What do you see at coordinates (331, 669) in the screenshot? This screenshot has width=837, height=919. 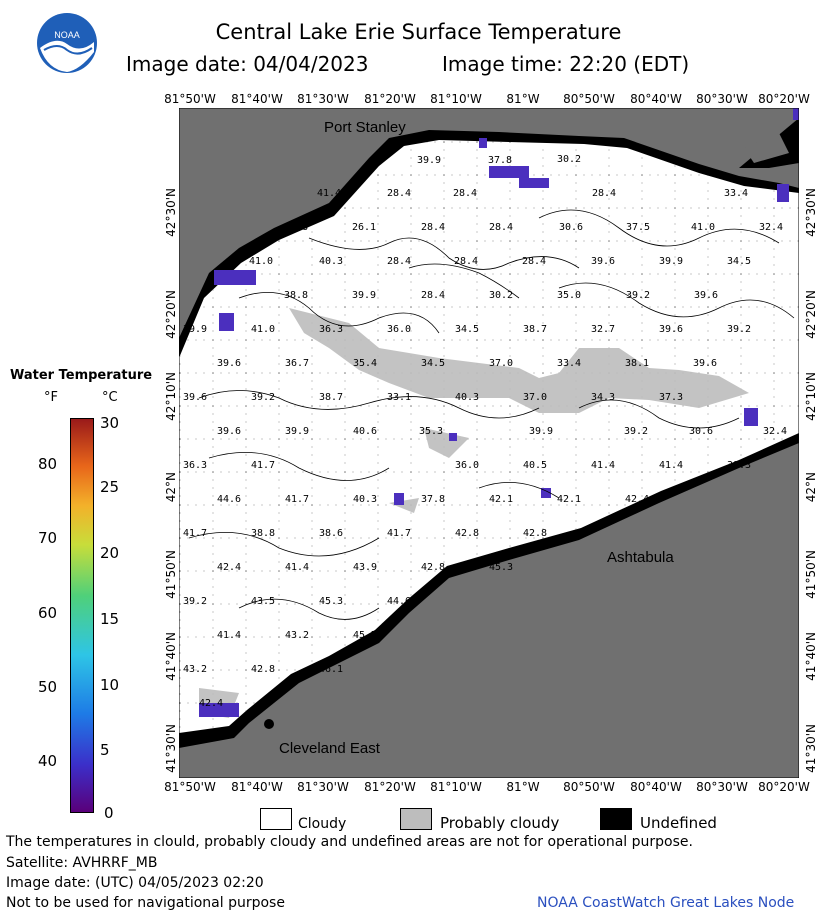 I see `temp-value: 46.1` at bounding box center [331, 669].